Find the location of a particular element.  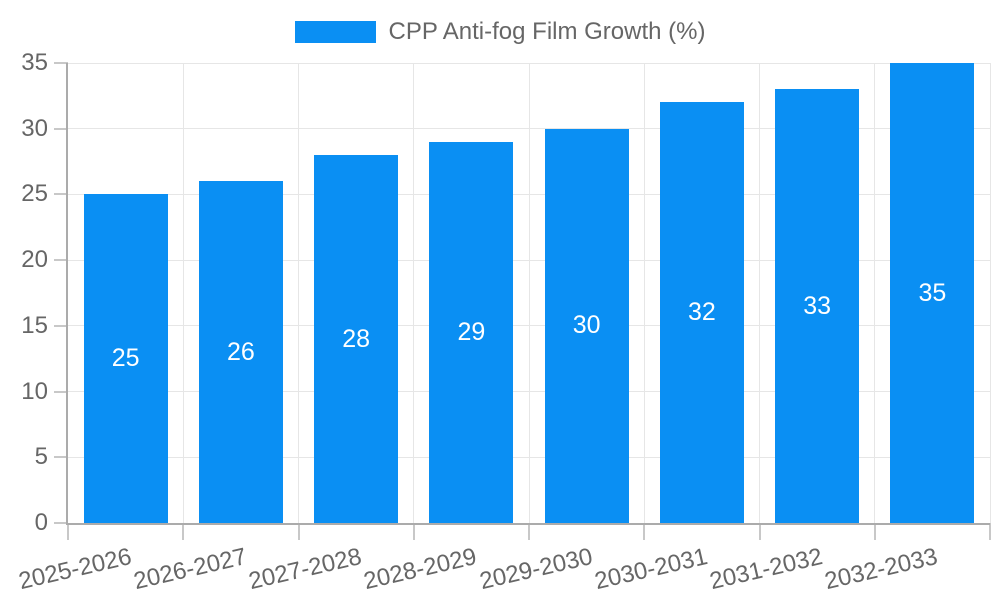

y-axis-label: 0 is located at coordinates (41, 522).